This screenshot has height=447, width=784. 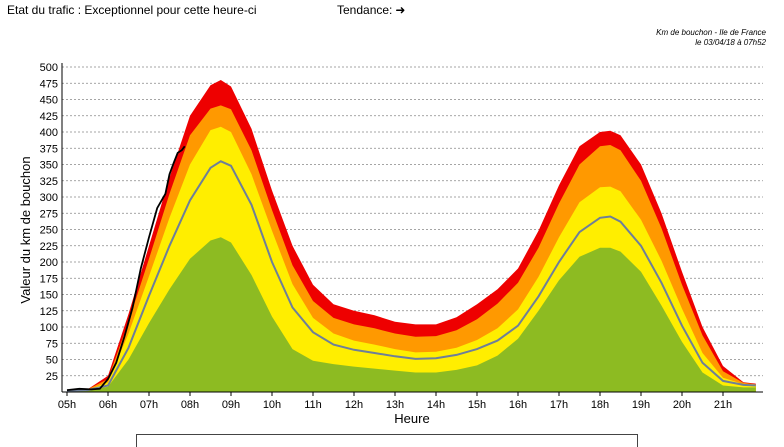 What do you see at coordinates (49, 117) in the screenshot?
I see `y-tick-label: 425` at bounding box center [49, 117].